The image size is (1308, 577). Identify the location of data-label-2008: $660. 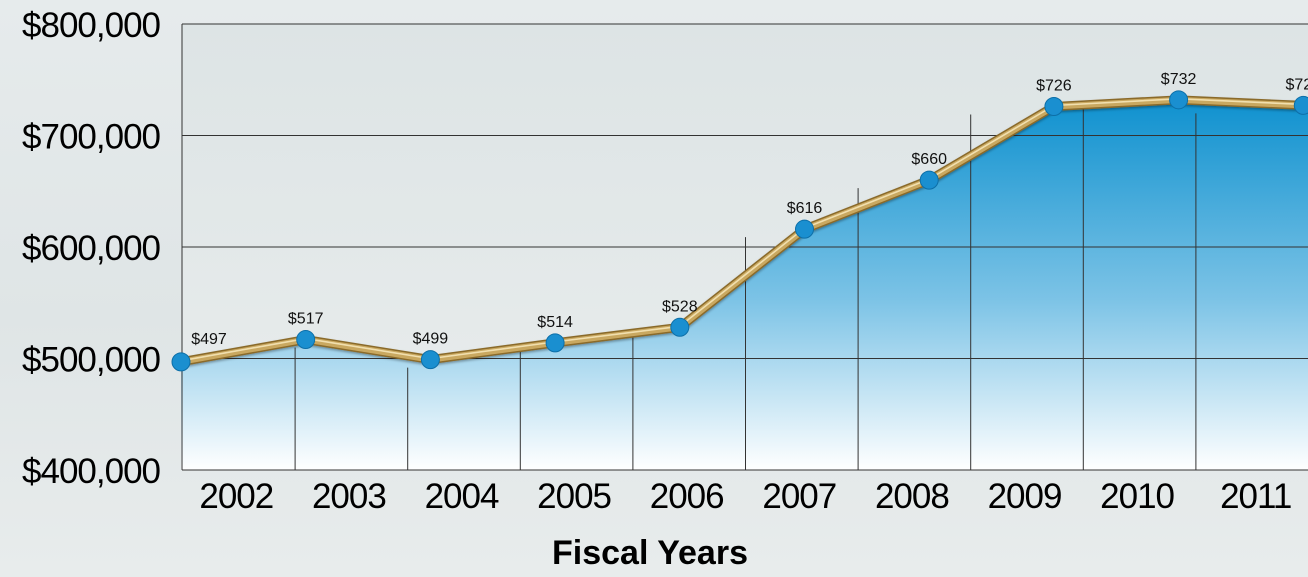
(929, 159).